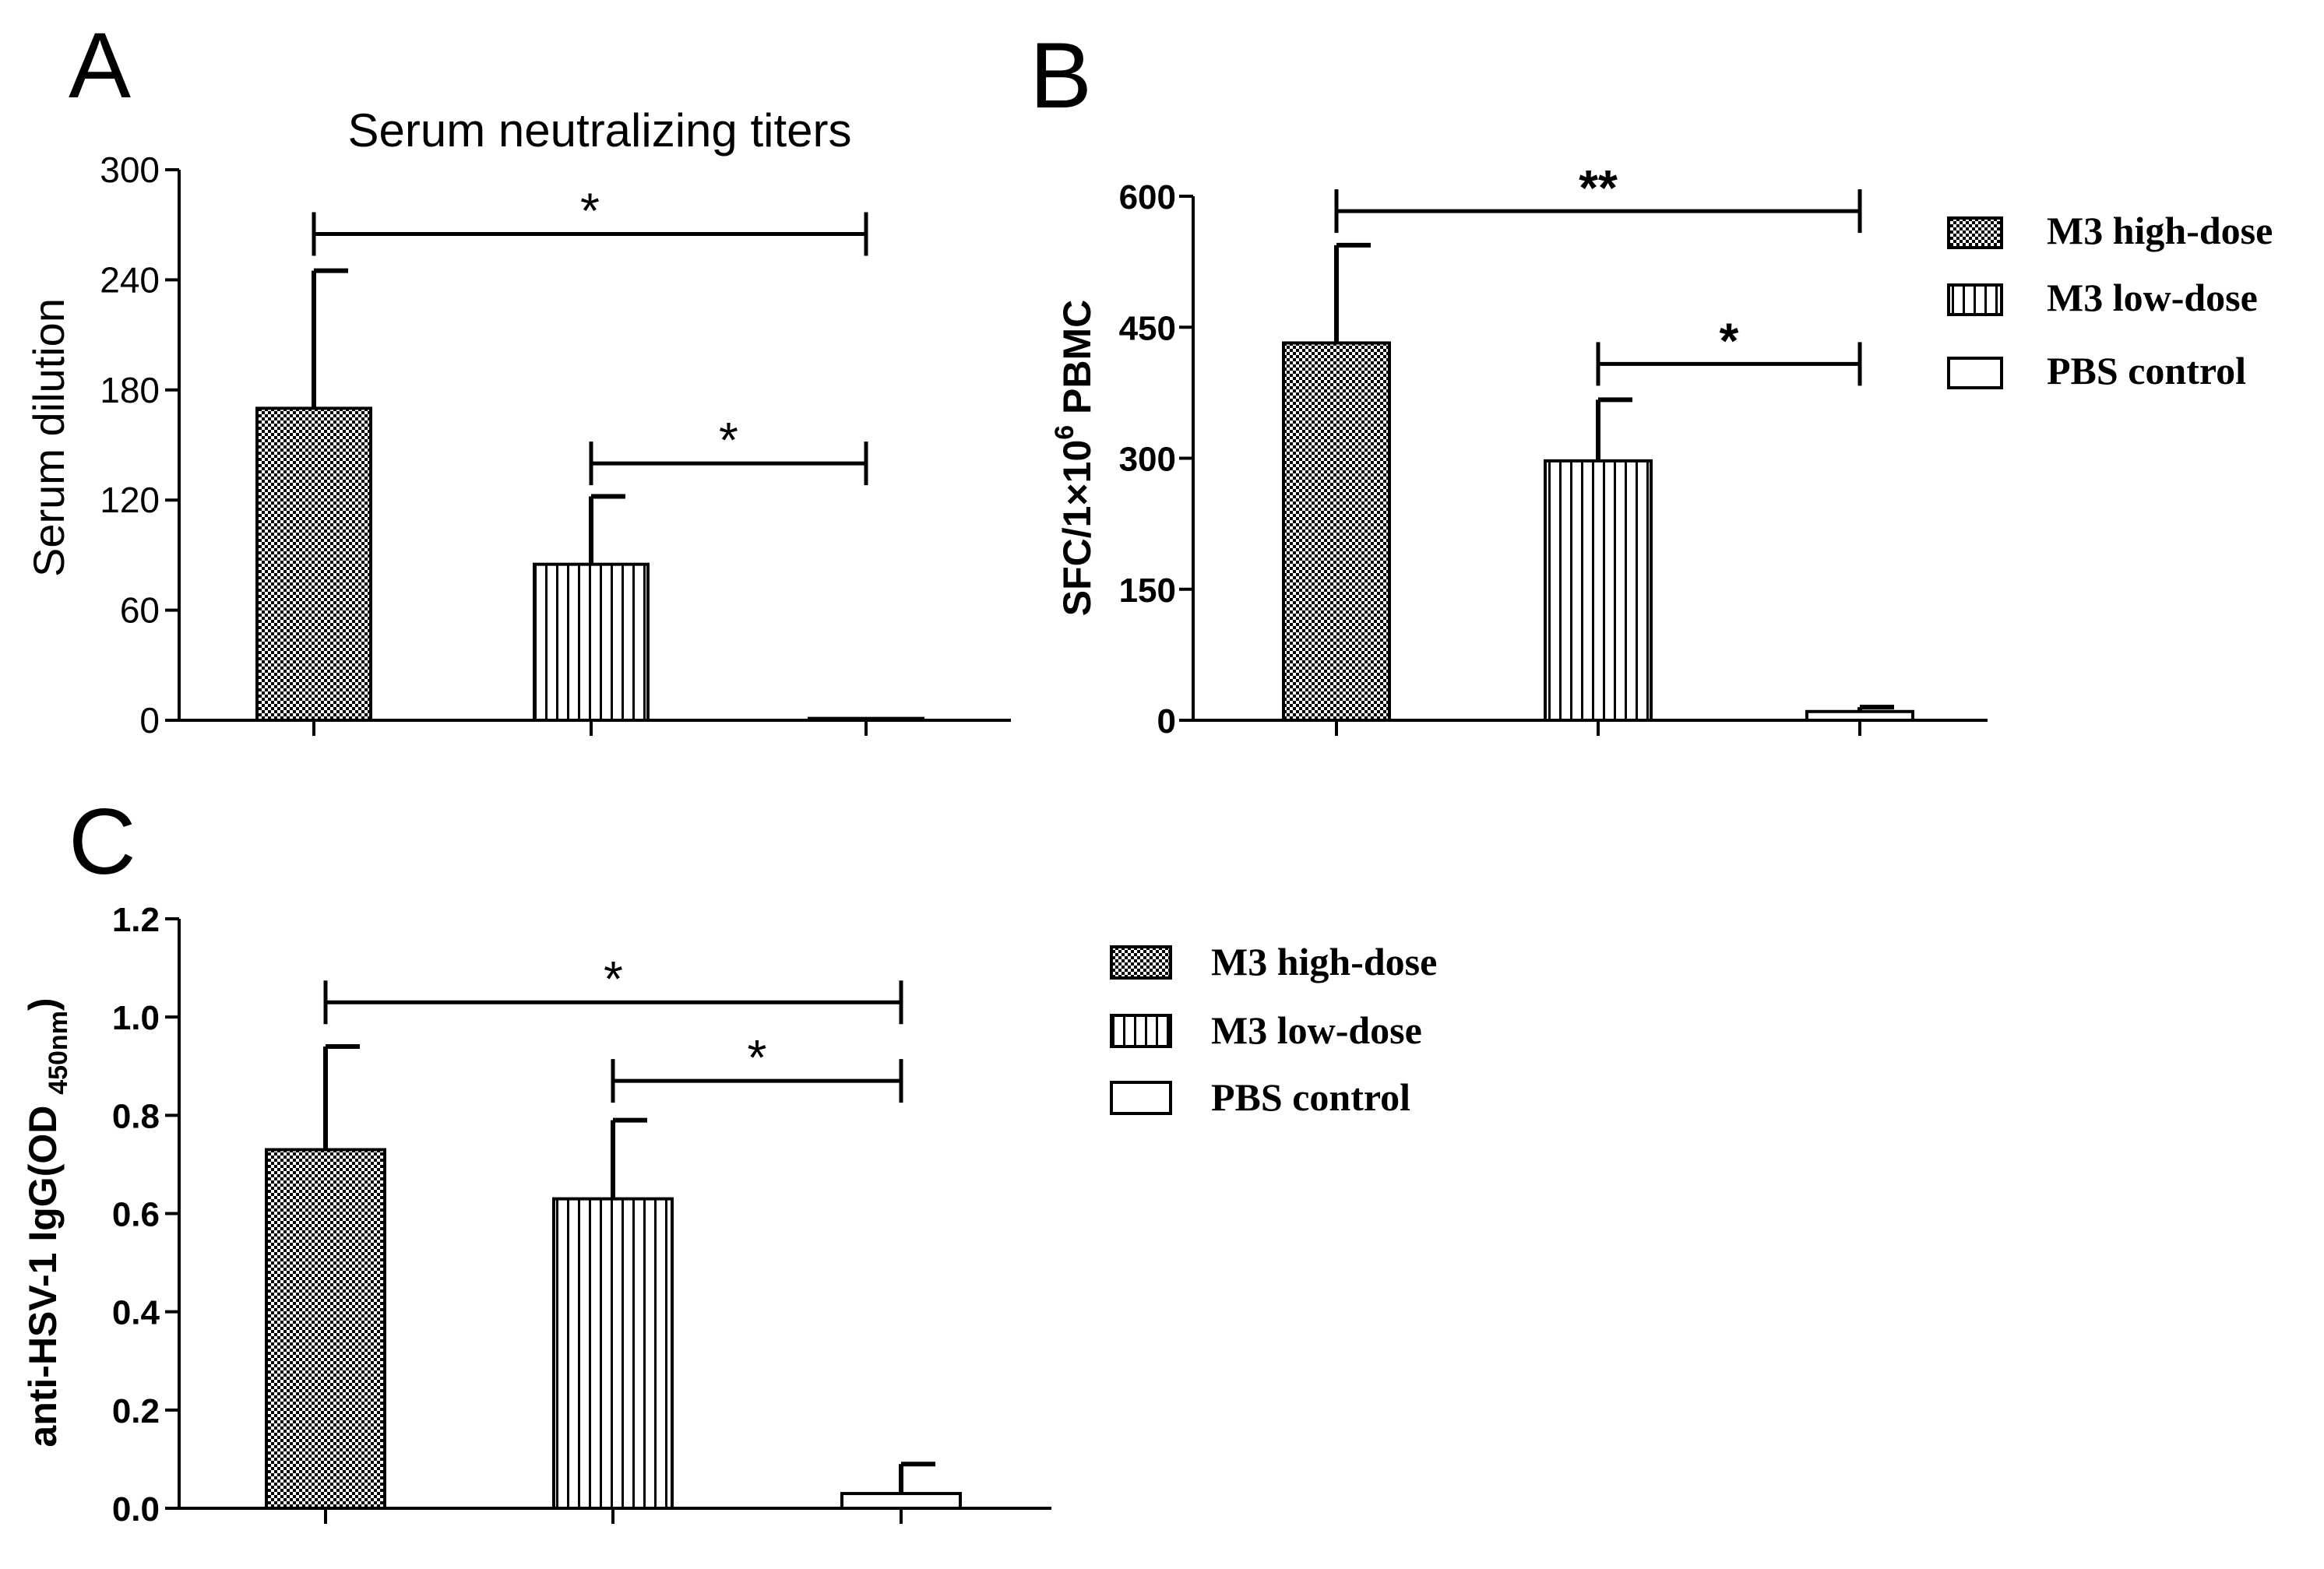  I want to click on panel-a-bar-pbs, so click(866, 719).